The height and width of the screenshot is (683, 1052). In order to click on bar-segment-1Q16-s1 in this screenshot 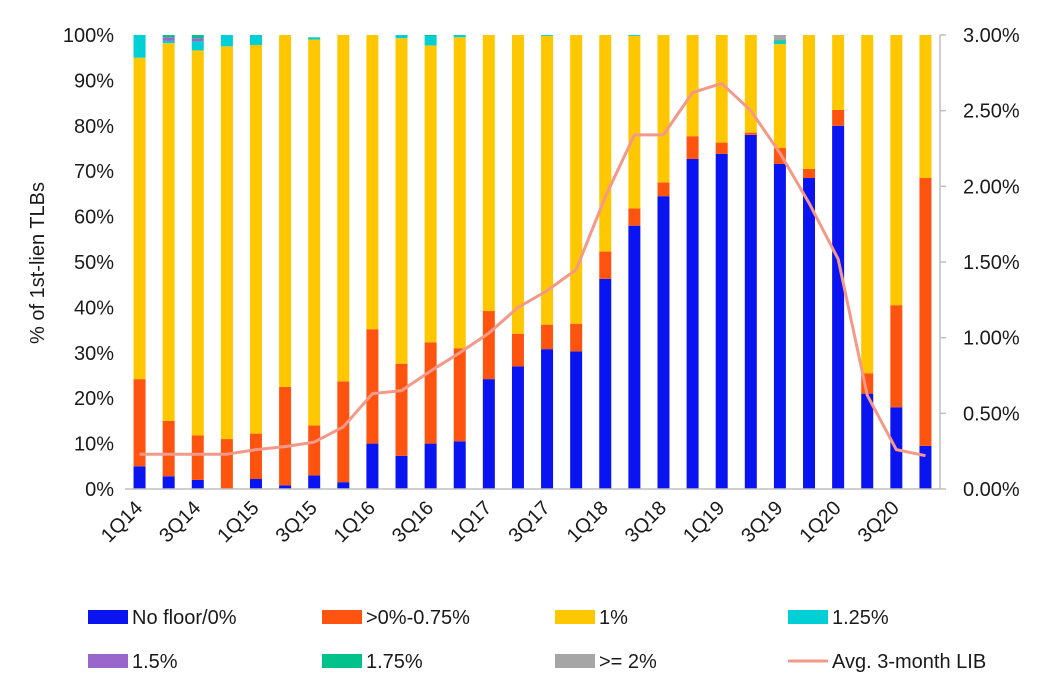, I will do `click(372, 386)`.